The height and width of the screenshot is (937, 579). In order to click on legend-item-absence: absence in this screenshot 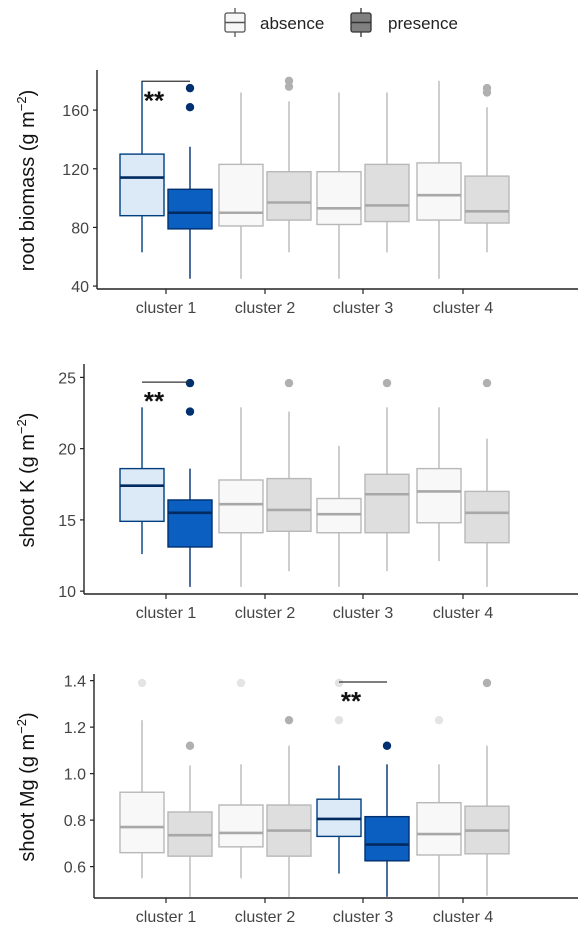, I will do `click(274, 22)`.